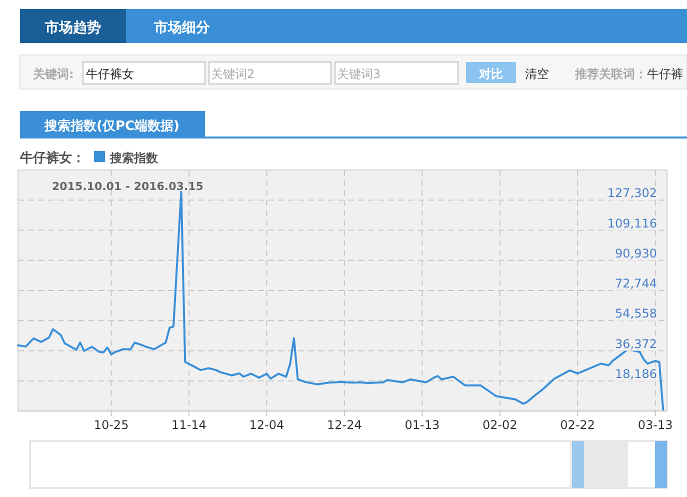  I want to click on text: 牛仔裤女, so click(110, 74).